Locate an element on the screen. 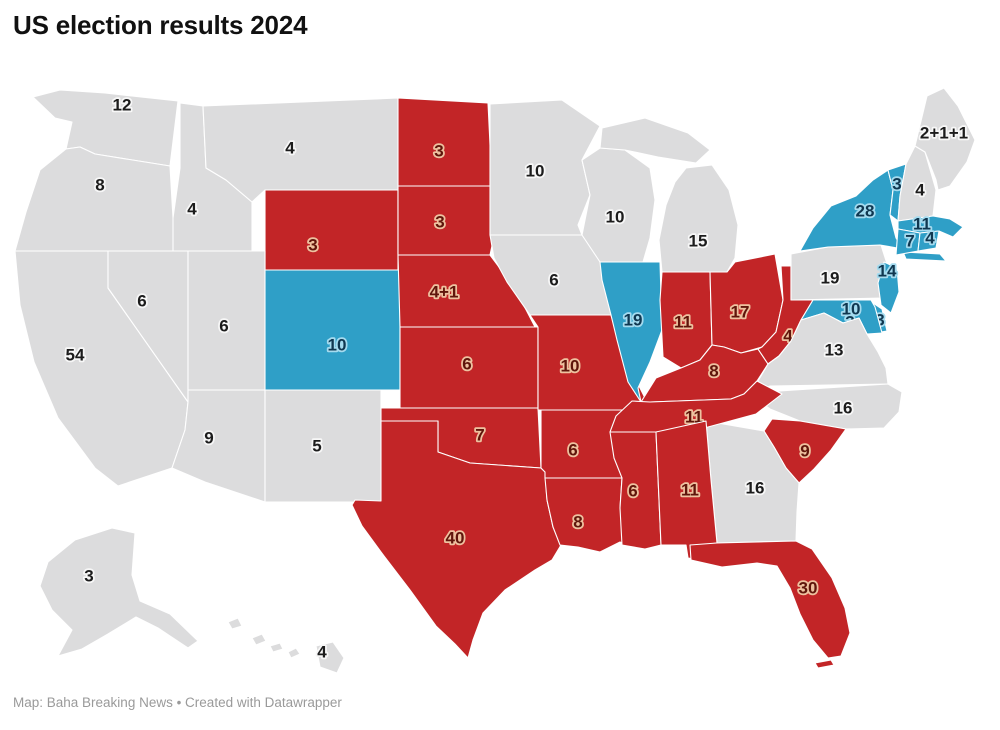 The width and height of the screenshot is (1000, 730). state-CO: 10 is located at coordinates (332, 330).